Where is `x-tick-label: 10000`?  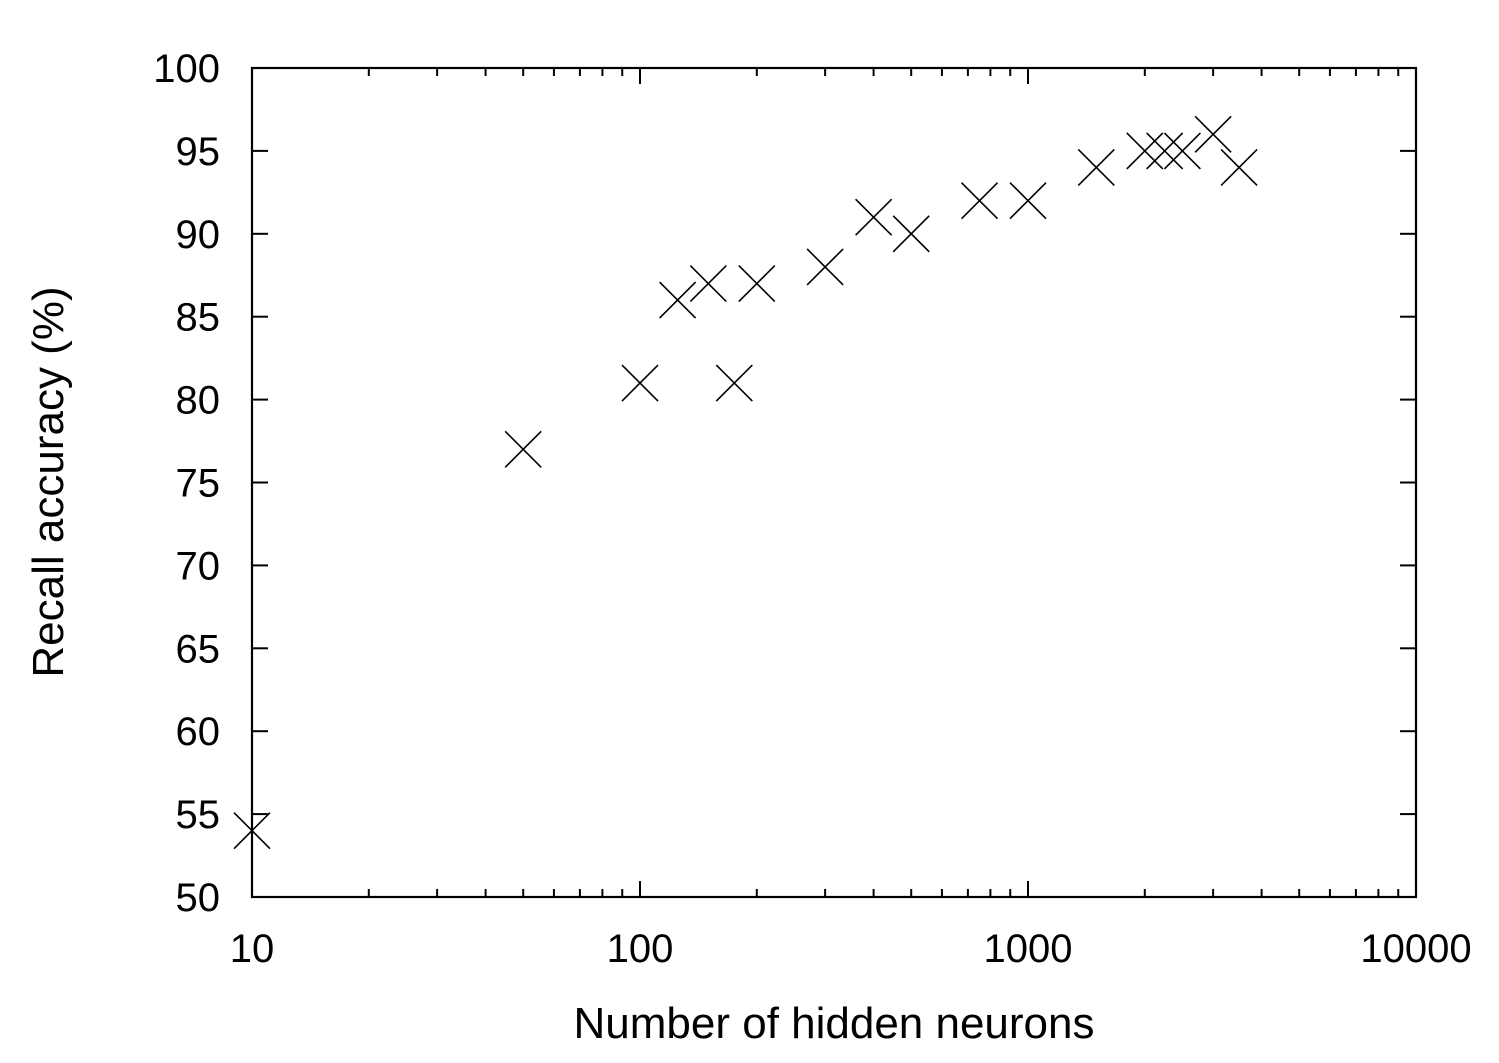
x-tick-label: 10000 is located at coordinates (1415, 949).